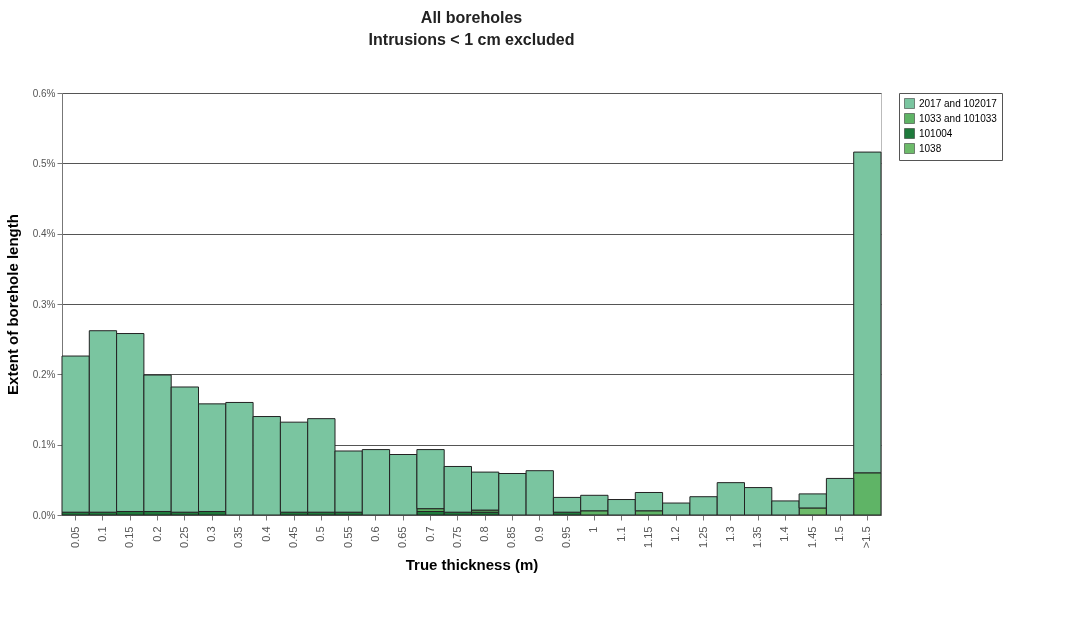  What do you see at coordinates (702, 537) in the screenshot?
I see `x-tick-label: 1.25` at bounding box center [702, 537].